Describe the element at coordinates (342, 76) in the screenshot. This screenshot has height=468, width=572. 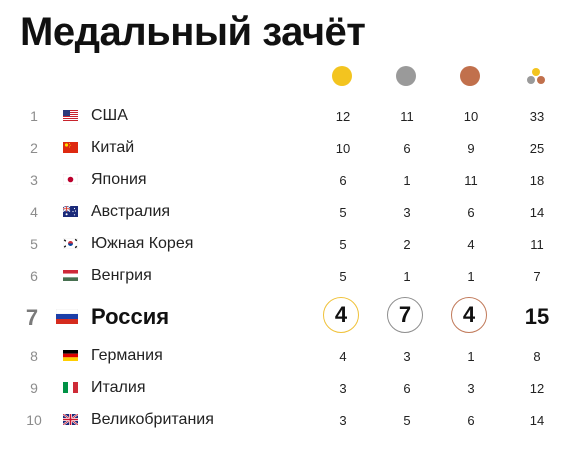
I see `gold-medal-icon` at that location.